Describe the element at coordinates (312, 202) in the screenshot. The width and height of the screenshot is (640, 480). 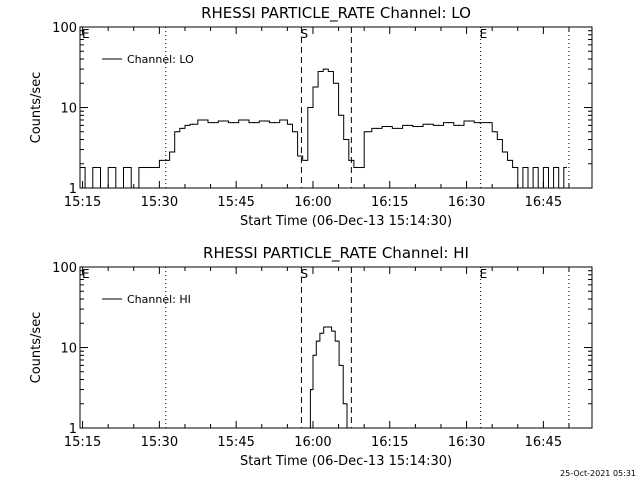
I see `x-tick-label: 16:00` at that location.